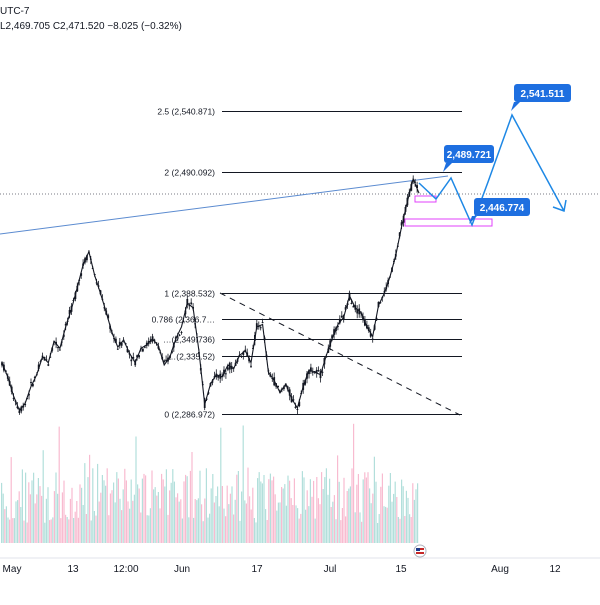 This screenshot has width=600, height=605. Describe the element at coordinates (189, 415) in the screenshot. I see `fib-level-label: 0 (2,286.972)` at that location.